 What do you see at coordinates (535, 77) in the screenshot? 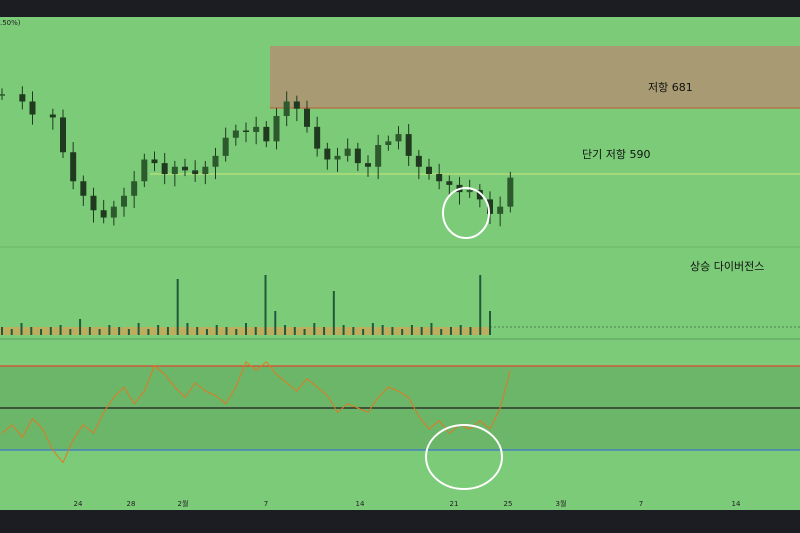
I see `resistance-zone` at bounding box center [535, 77].